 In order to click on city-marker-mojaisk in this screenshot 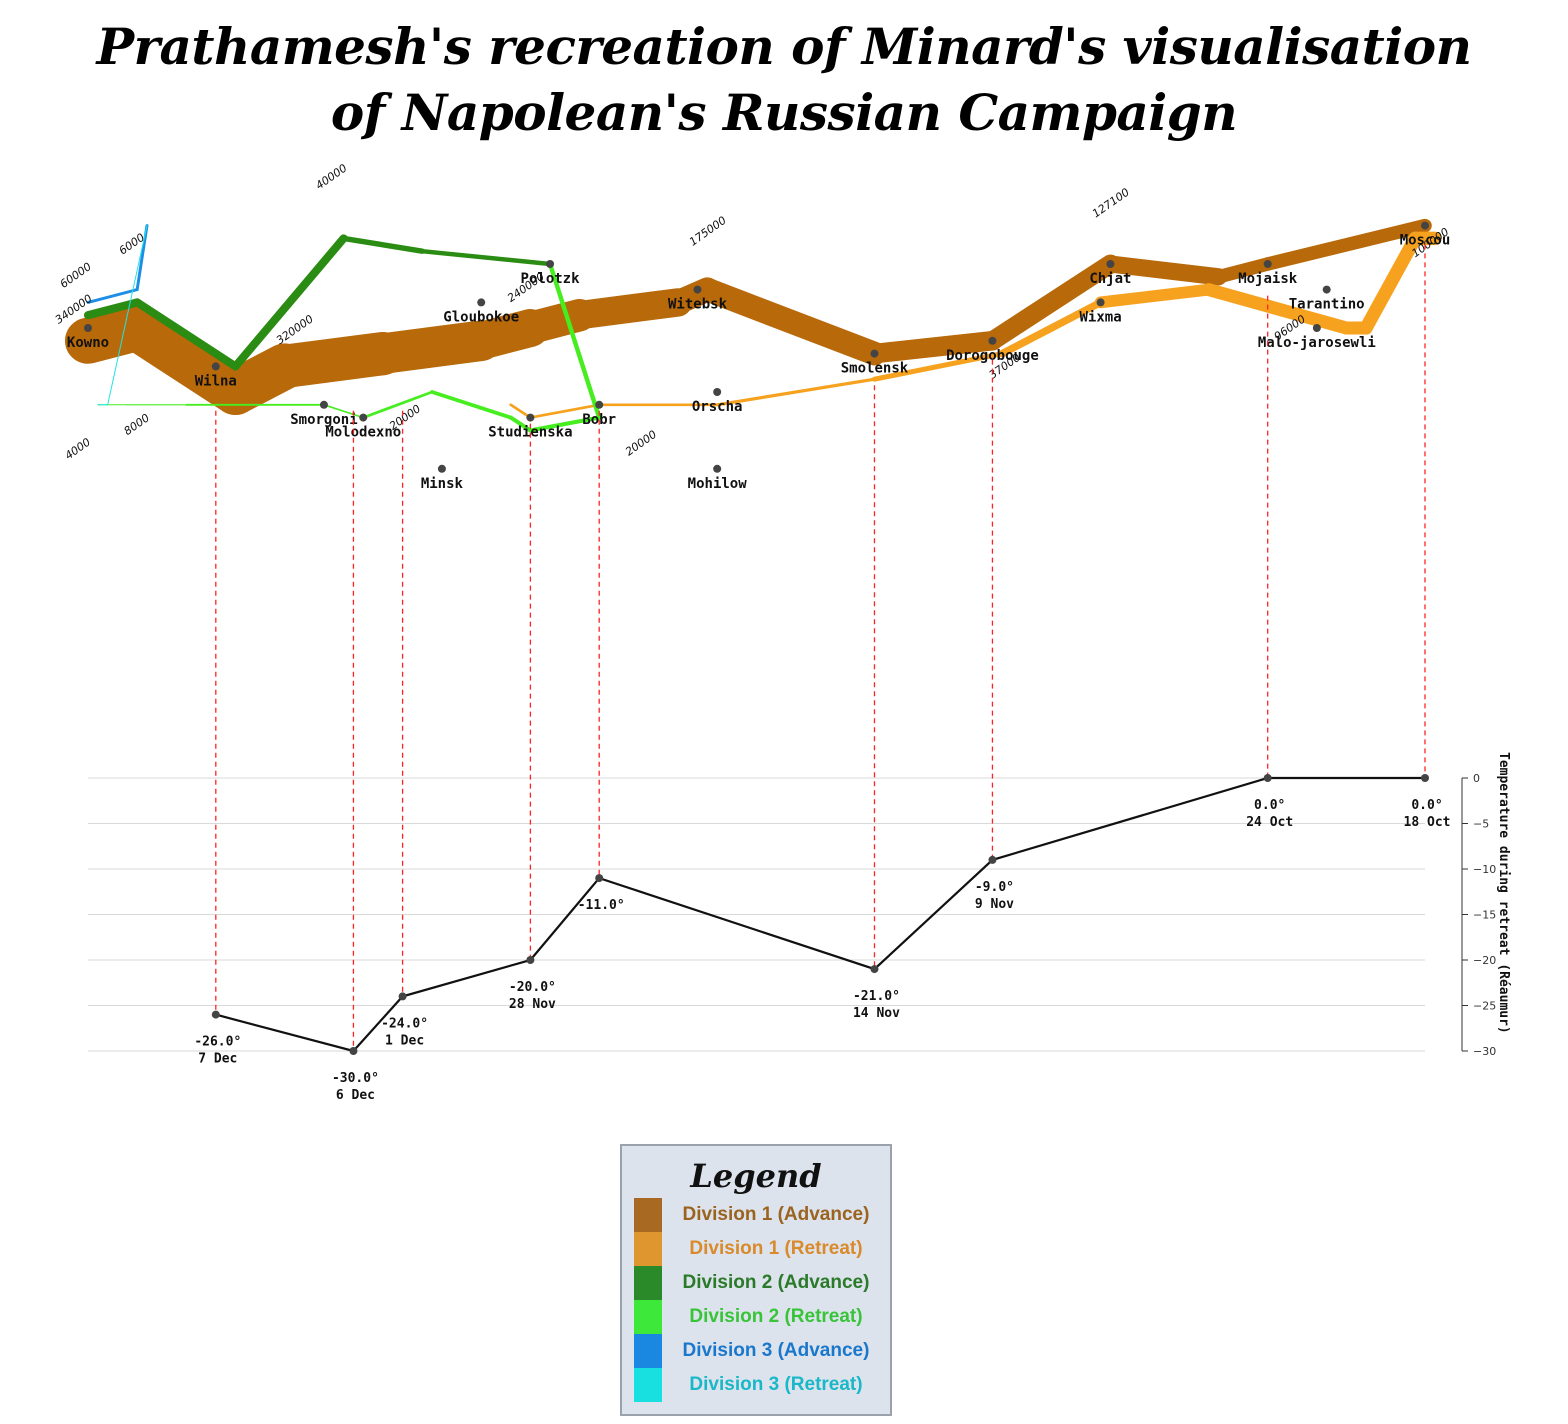, I will do `click(1267, 264)`.